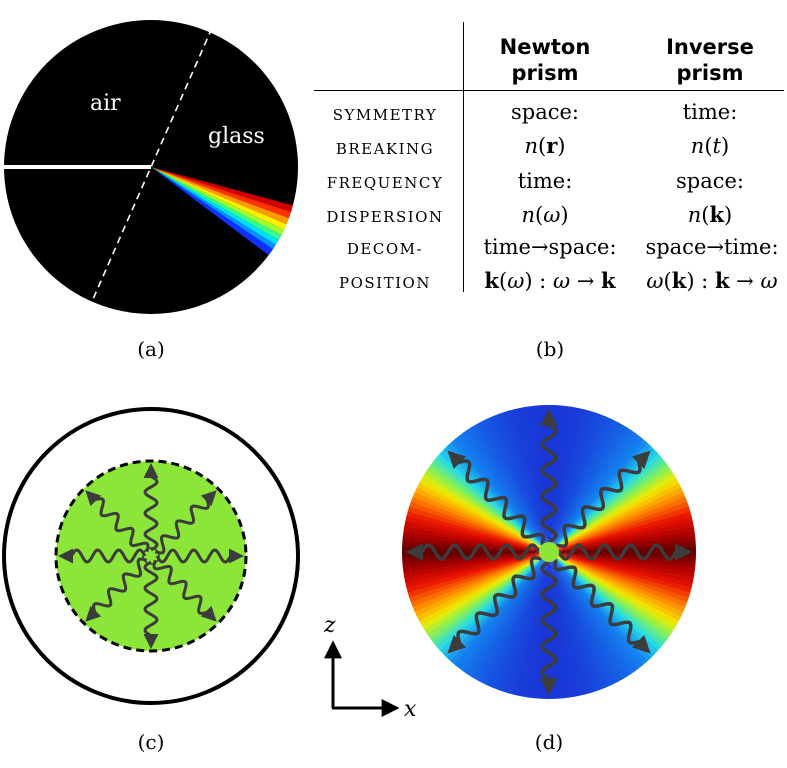 This screenshot has height=768, width=787. I want to click on air-label: air, so click(105, 103).